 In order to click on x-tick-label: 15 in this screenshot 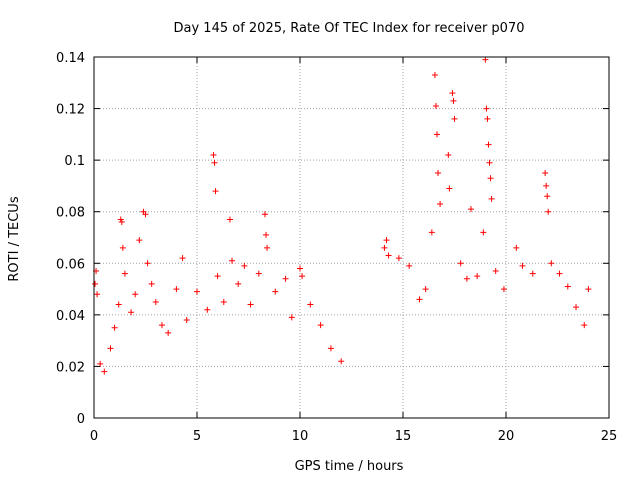, I will do `click(403, 436)`.